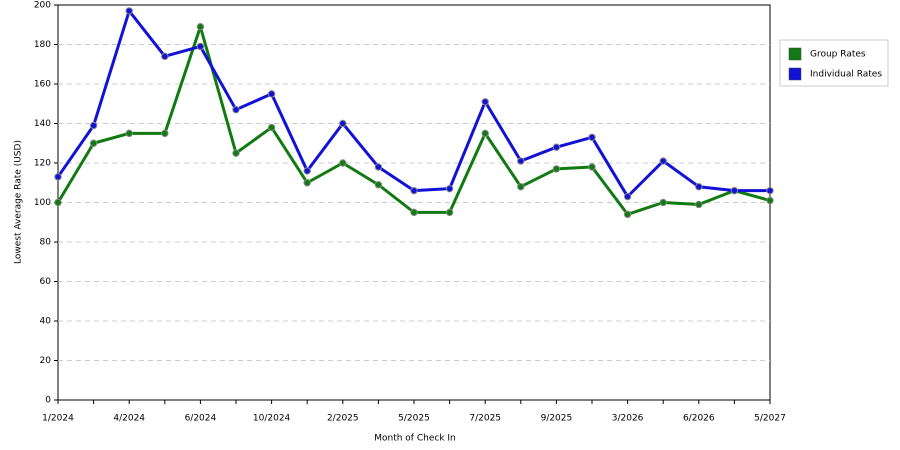  Describe the element at coordinates (19, 202) in the screenshot. I see `y-axis-title: Lowest Average Rate (USD)` at that location.